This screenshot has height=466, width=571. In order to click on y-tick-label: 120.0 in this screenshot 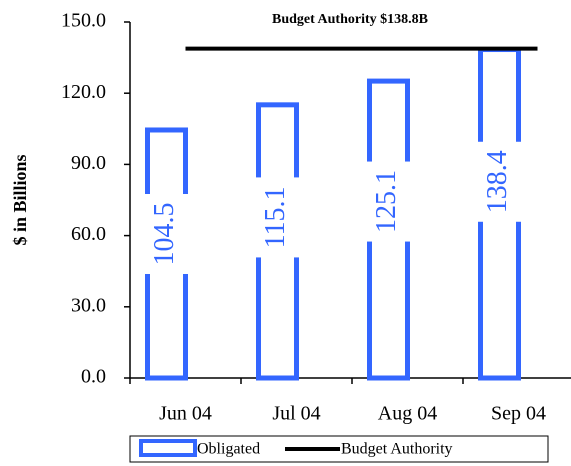, I will do `click(83, 92)`.